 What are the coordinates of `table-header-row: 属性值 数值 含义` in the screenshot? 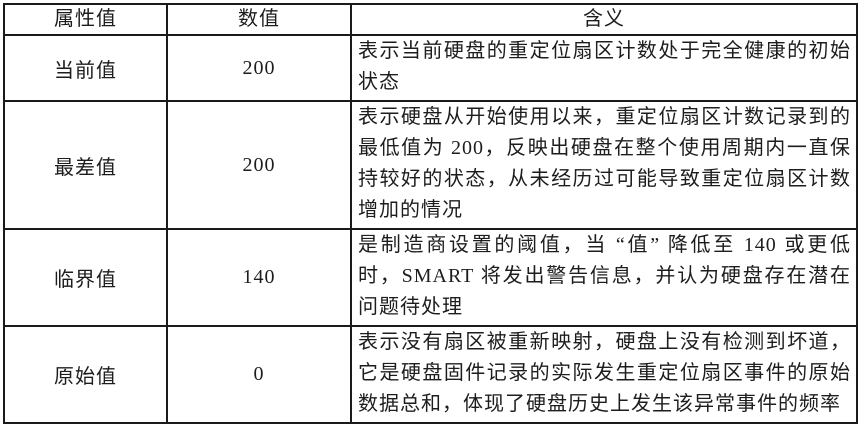 It's located at (430, 19).